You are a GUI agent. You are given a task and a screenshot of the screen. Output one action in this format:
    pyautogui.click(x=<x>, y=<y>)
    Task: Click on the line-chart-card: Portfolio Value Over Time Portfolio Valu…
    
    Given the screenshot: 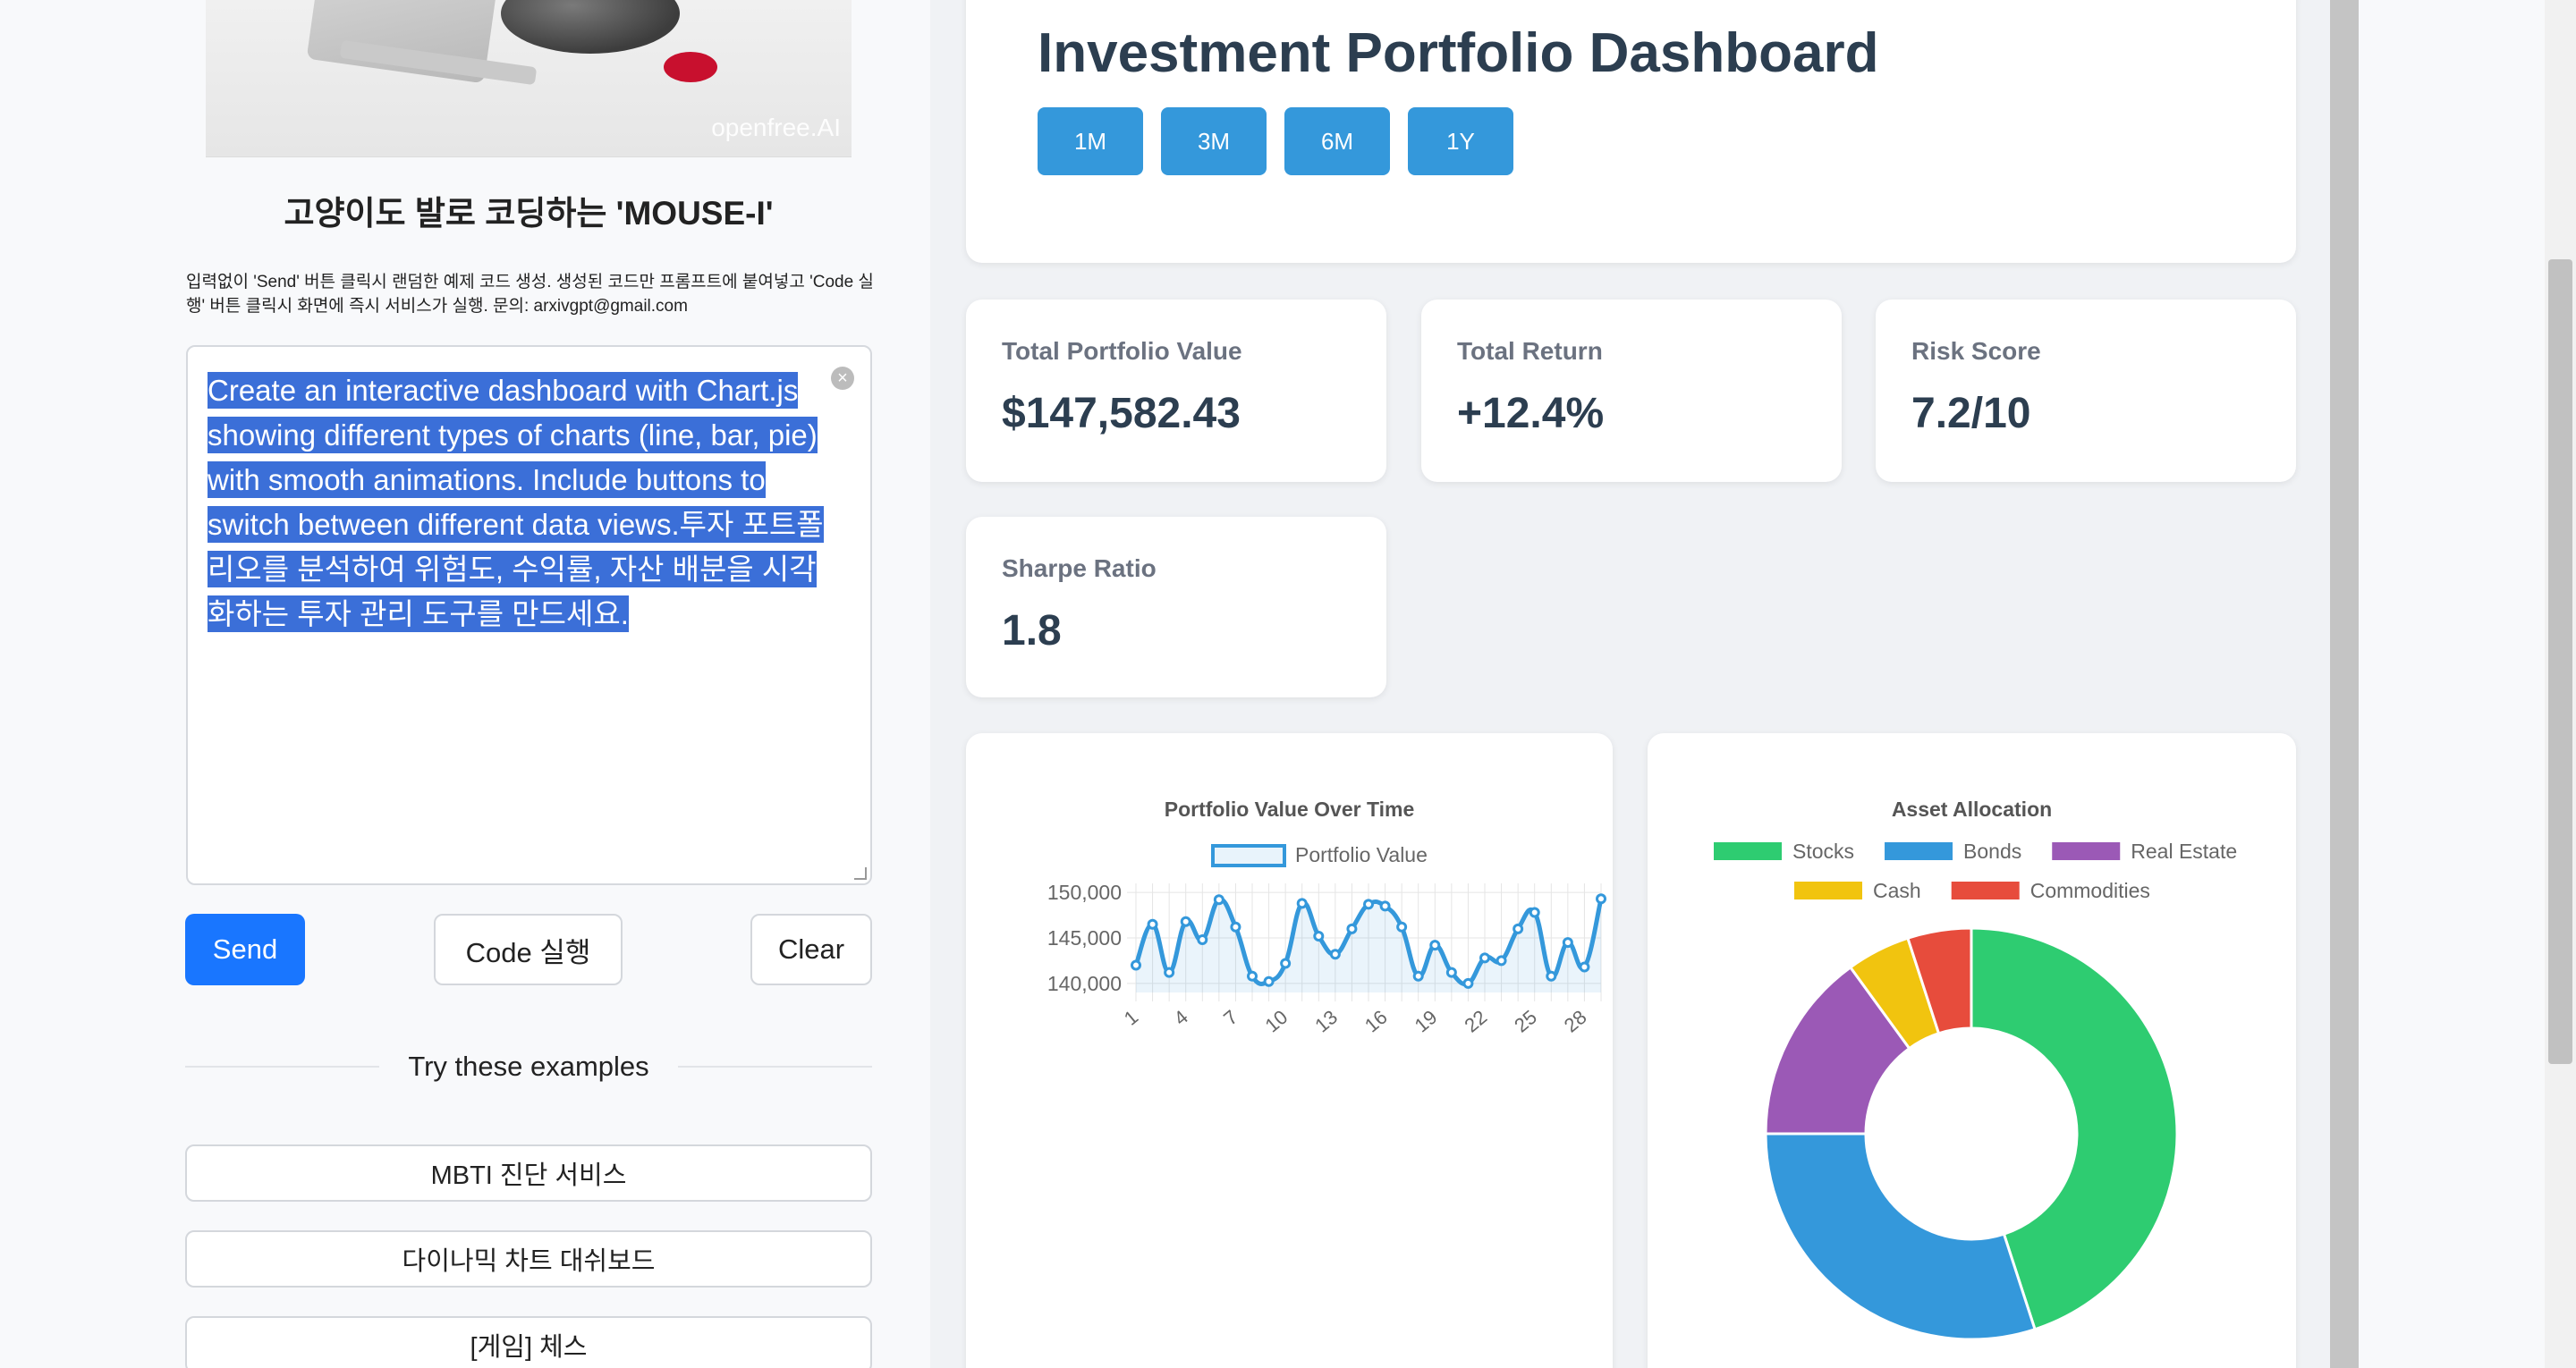 What is the action you would take?
    pyautogui.click(x=1289, y=1051)
    